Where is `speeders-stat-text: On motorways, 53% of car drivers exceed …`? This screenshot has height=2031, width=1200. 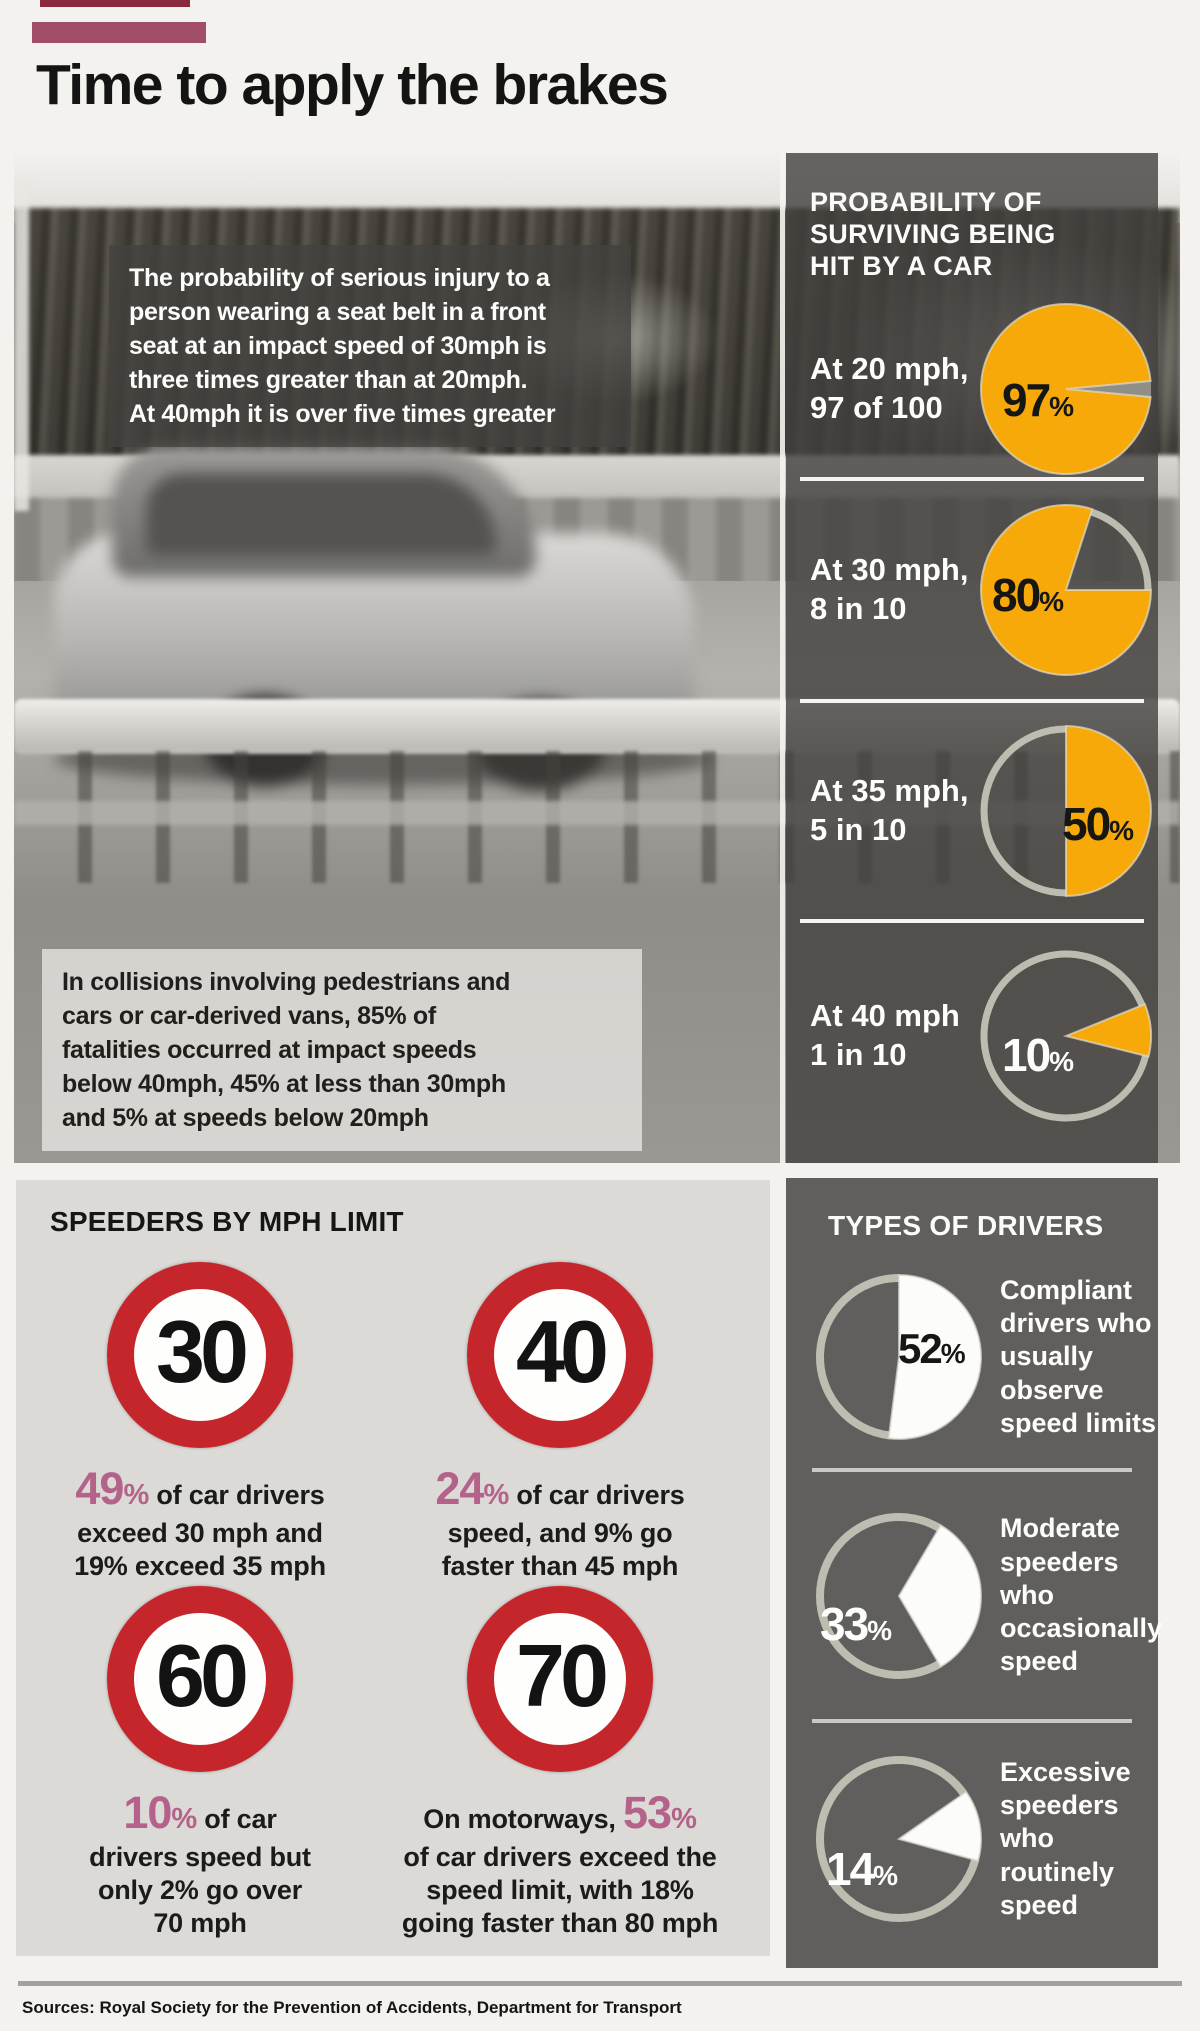 speeders-stat-text: On motorways, 53% of car drivers exceed … is located at coordinates (560, 1862).